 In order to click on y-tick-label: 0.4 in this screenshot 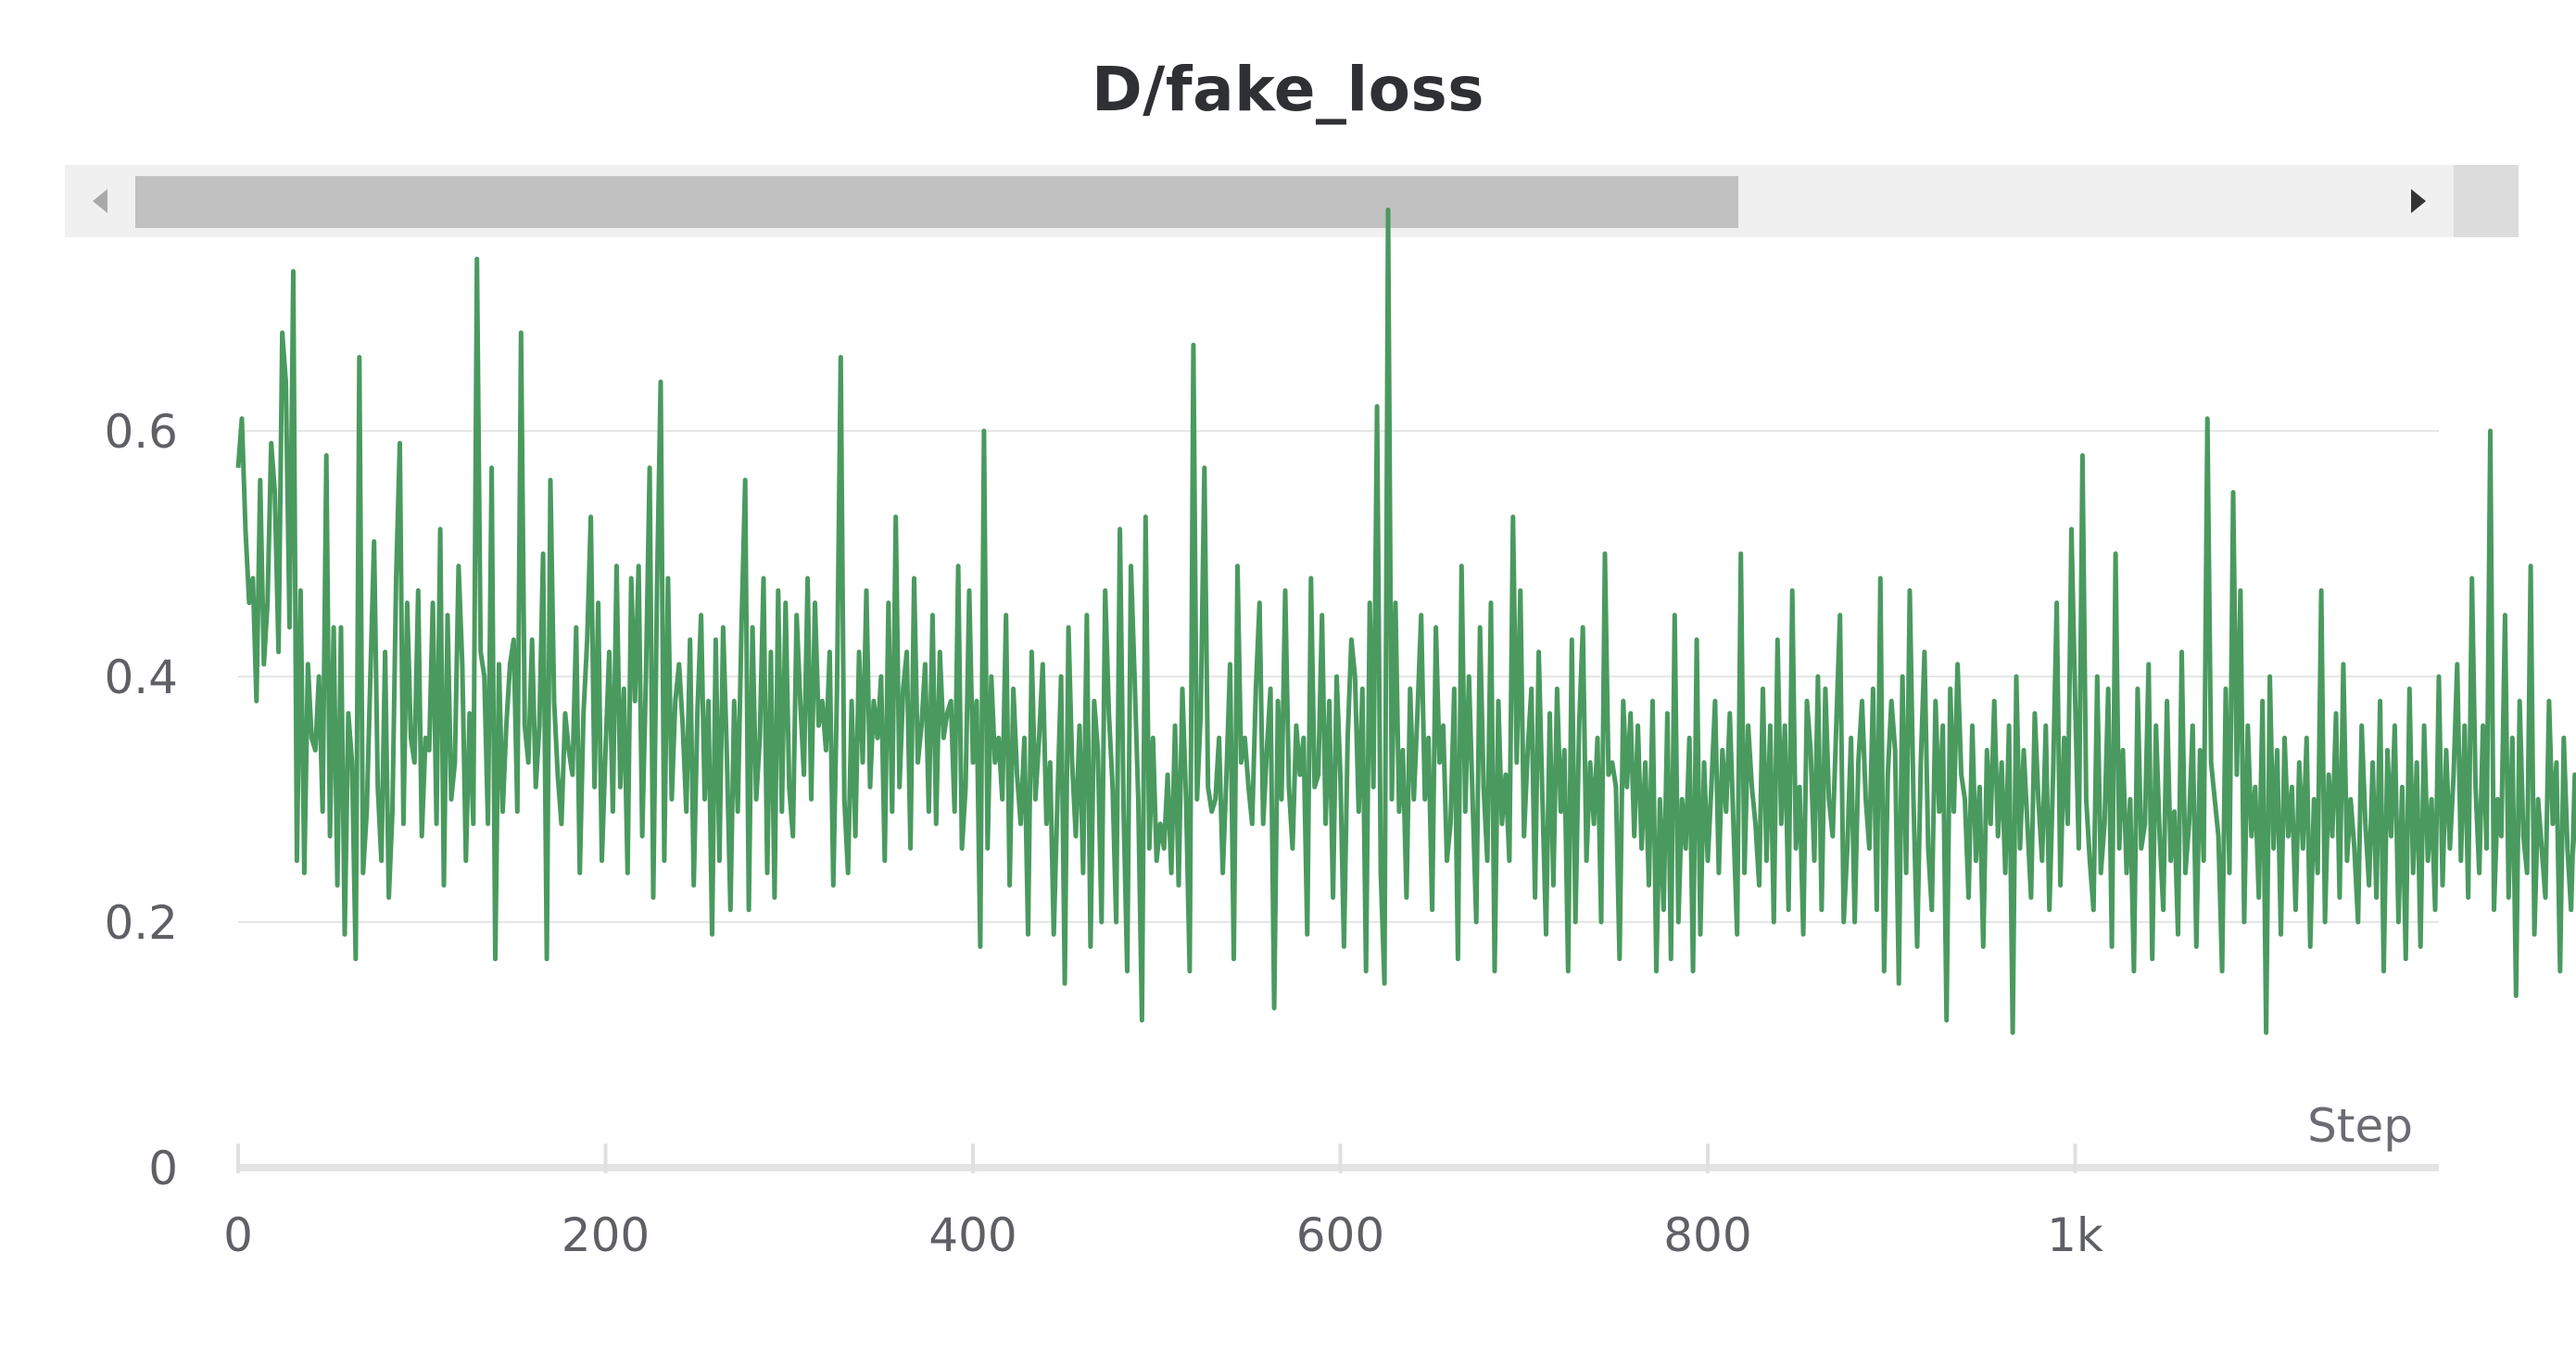, I will do `click(141, 677)`.